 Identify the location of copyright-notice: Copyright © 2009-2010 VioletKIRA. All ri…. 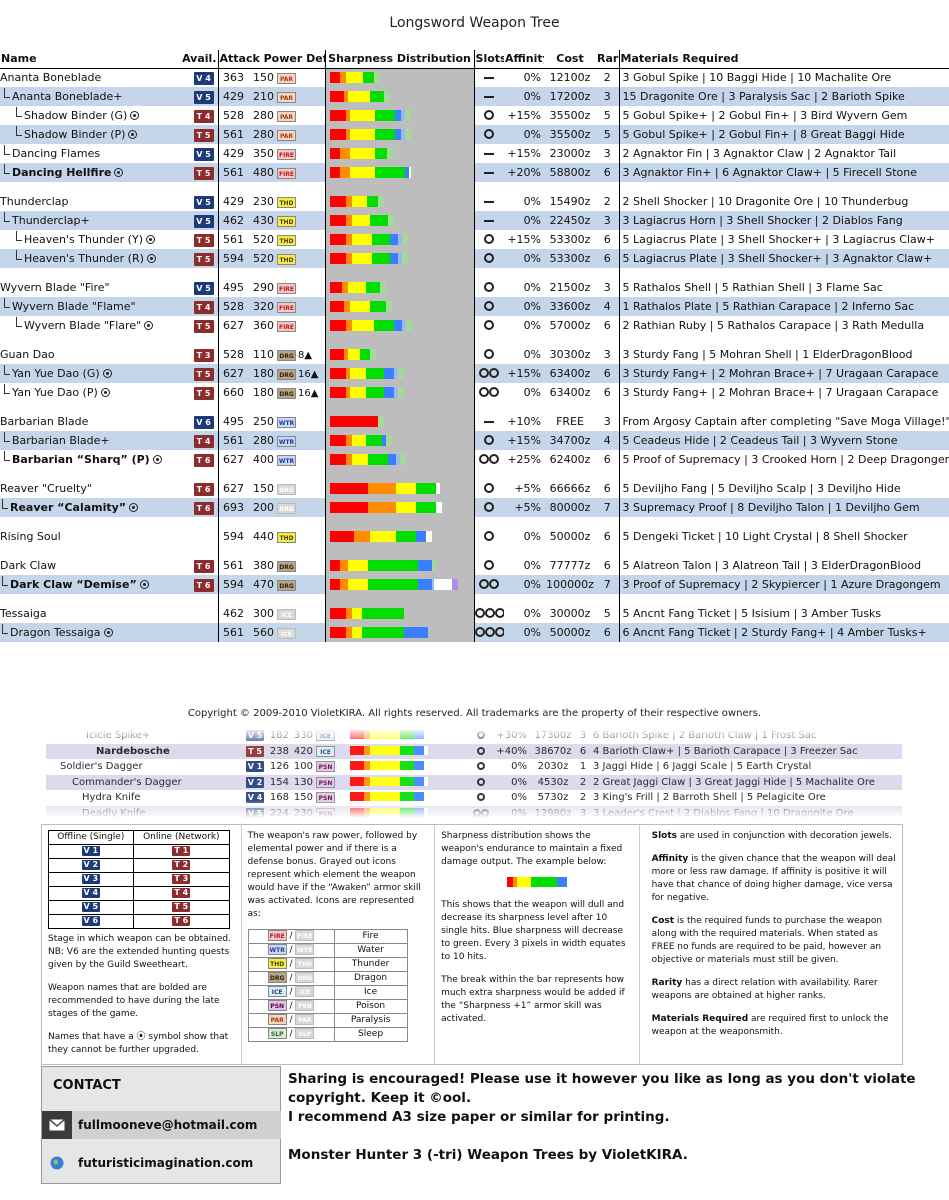
(474, 713).